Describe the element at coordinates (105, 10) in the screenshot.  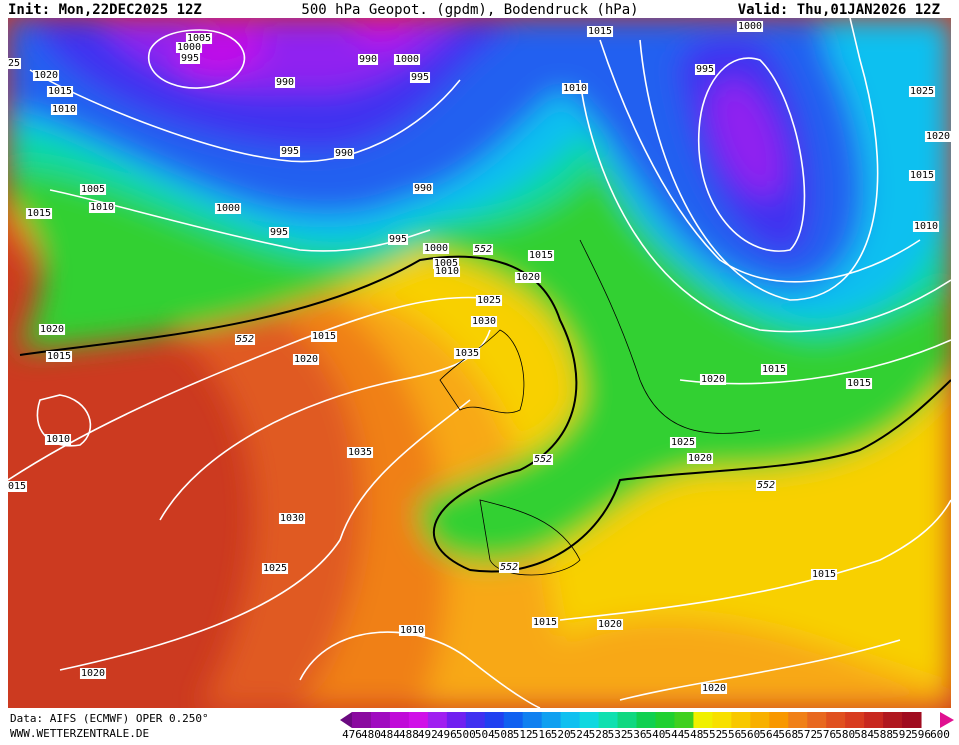
I see `init-label: Init: Mon,22DEC2025 12Z` at that location.